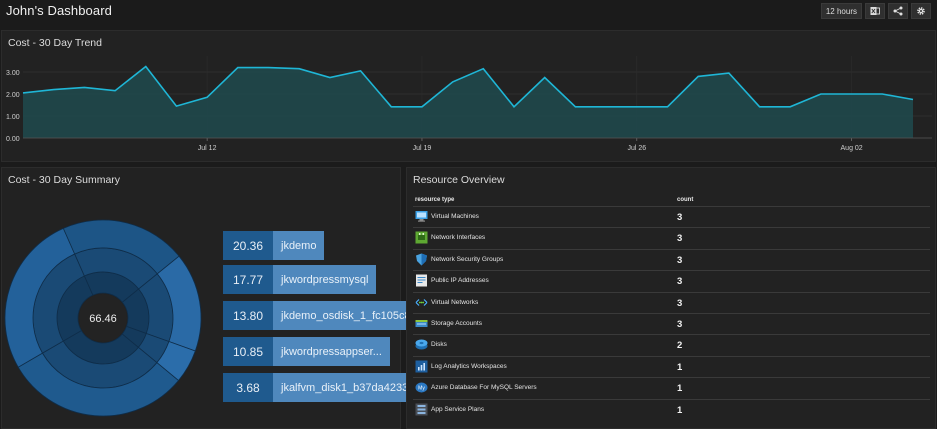 This screenshot has height=429, width=937. What do you see at coordinates (421, 237) in the screenshot?
I see `network-interface-icon` at bounding box center [421, 237].